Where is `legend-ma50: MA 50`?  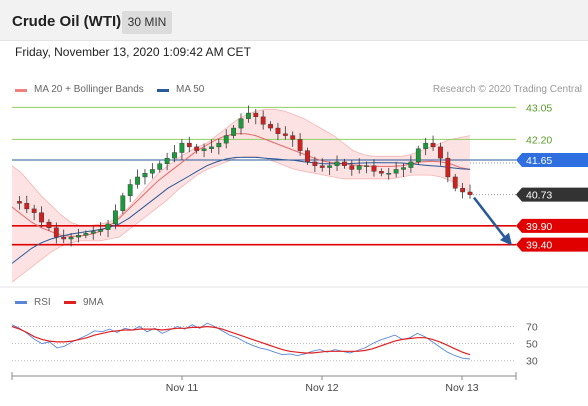
legend-ma50: MA 50 is located at coordinates (190, 89).